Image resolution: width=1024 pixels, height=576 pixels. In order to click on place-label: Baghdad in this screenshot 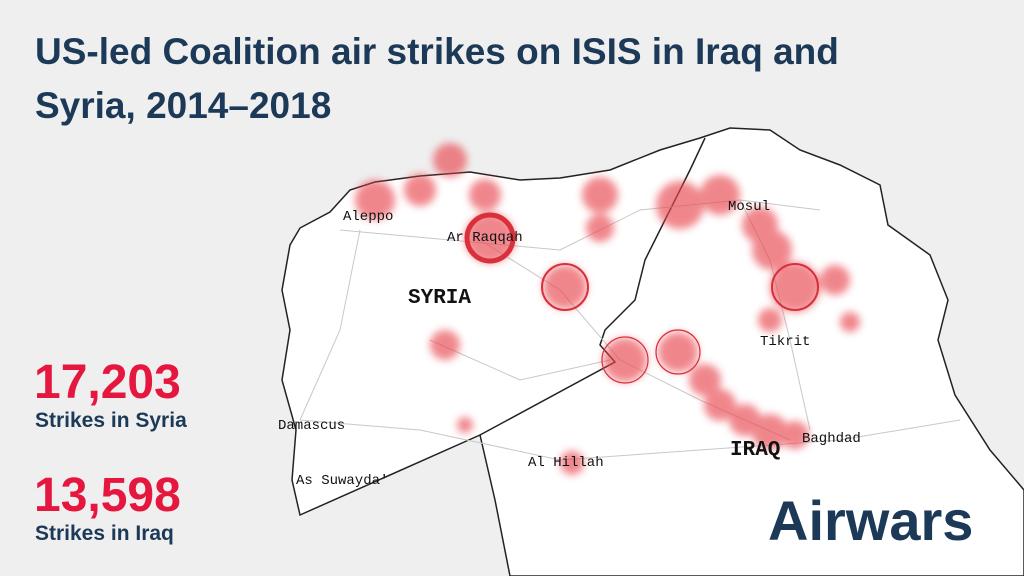, I will do `click(831, 439)`.